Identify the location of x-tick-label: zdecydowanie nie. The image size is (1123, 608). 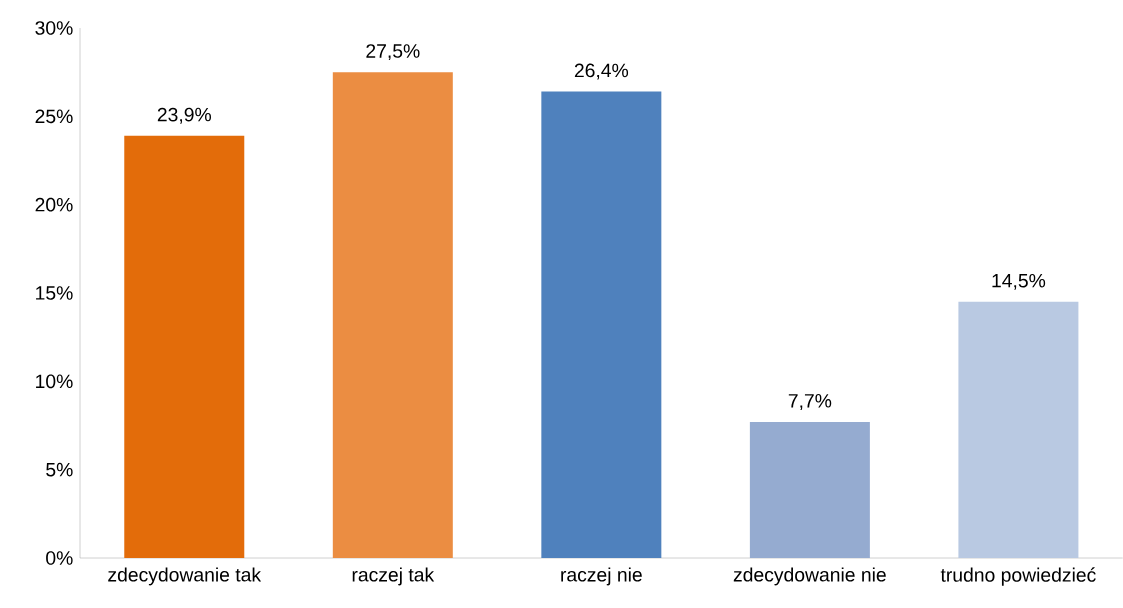
(809, 576).